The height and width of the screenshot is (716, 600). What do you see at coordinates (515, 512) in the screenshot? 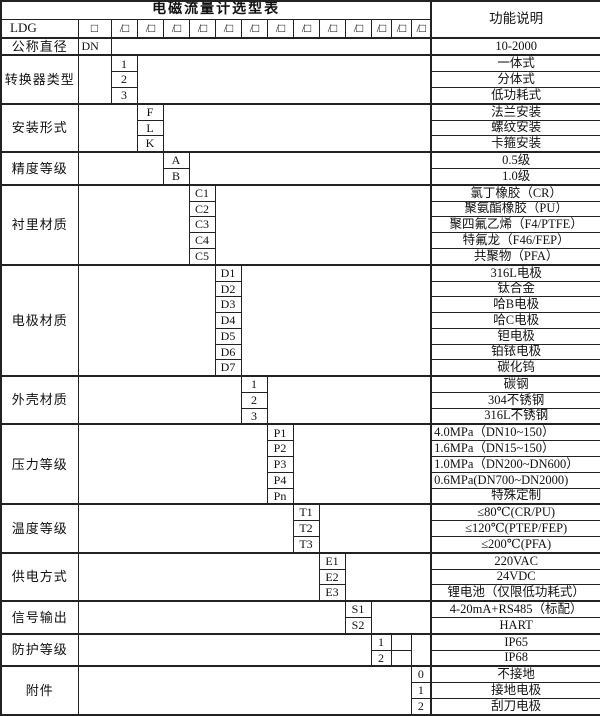
I see `option-desc: ≤80℃(CR/PU)` at bounding box center [515, 512].